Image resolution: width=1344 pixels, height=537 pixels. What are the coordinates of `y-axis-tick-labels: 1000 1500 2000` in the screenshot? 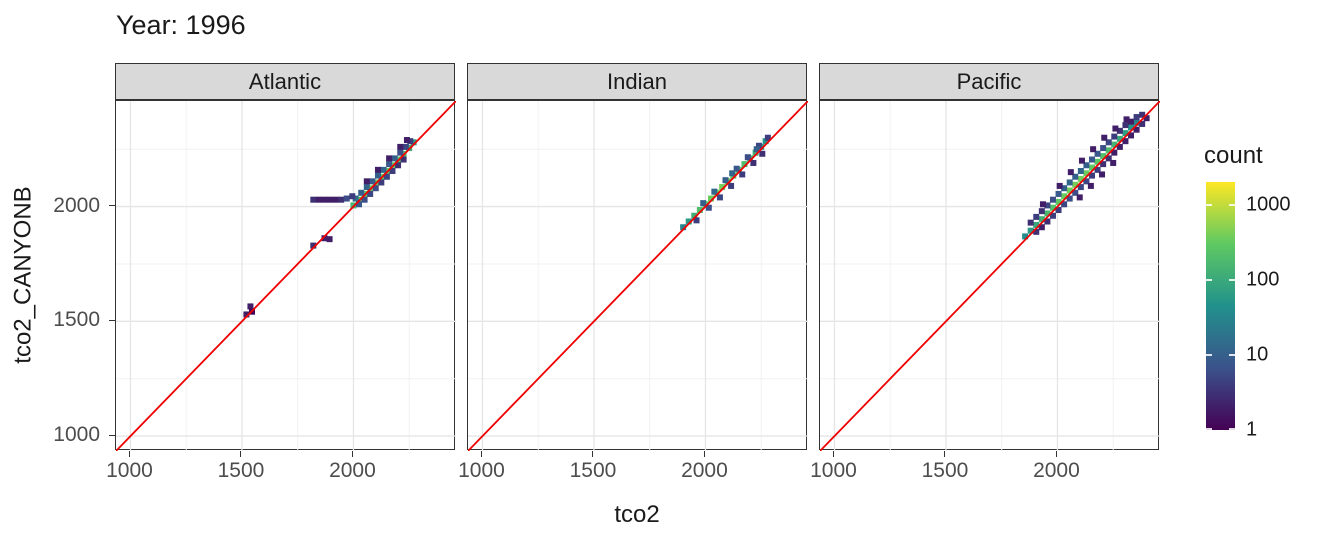 It's located at (72, 275).